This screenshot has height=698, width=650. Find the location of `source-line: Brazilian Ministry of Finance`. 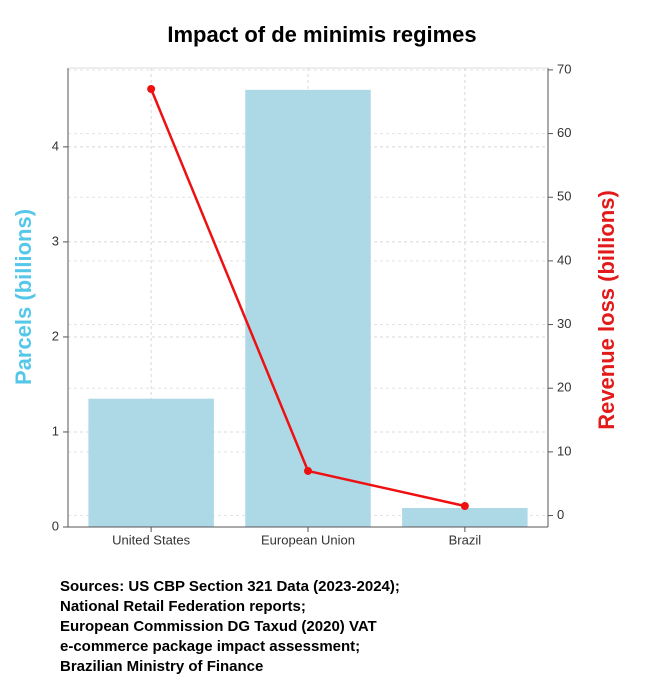

source-line: Brazilian Ministry of Finance is located at coordinates (161, 666).